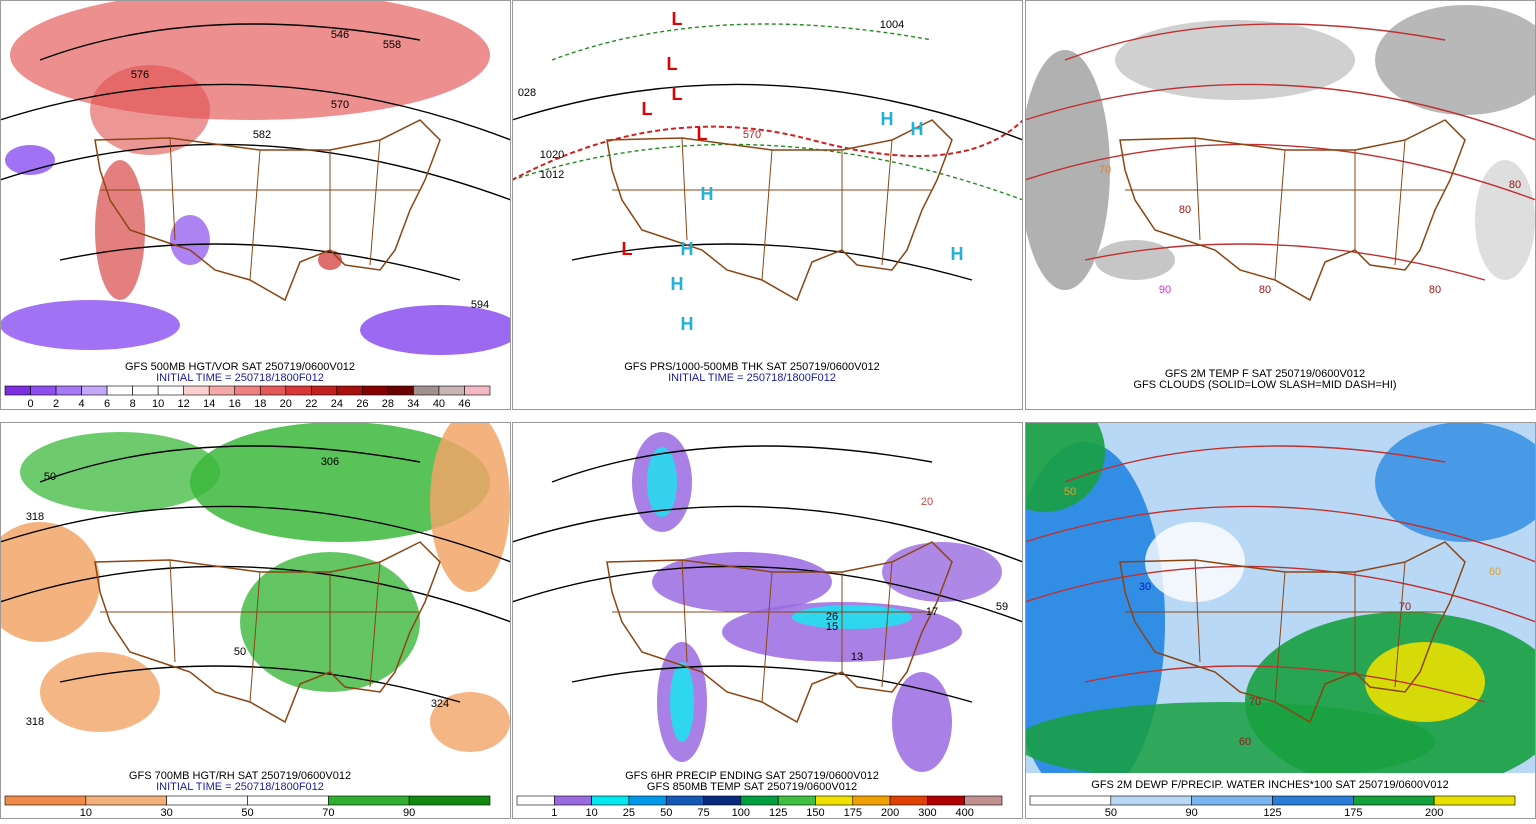 The image size is (1536, 824). I want to click on colorbar-label: 10, so click(158, 404).